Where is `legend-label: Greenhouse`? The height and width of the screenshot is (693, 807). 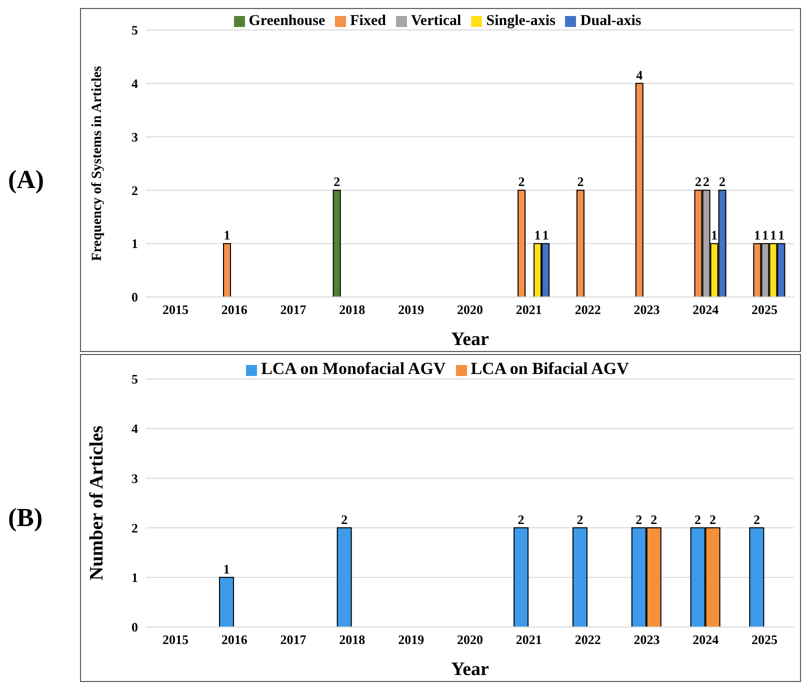 legend-label: Greenhouse is located at coordinates (287, 21).